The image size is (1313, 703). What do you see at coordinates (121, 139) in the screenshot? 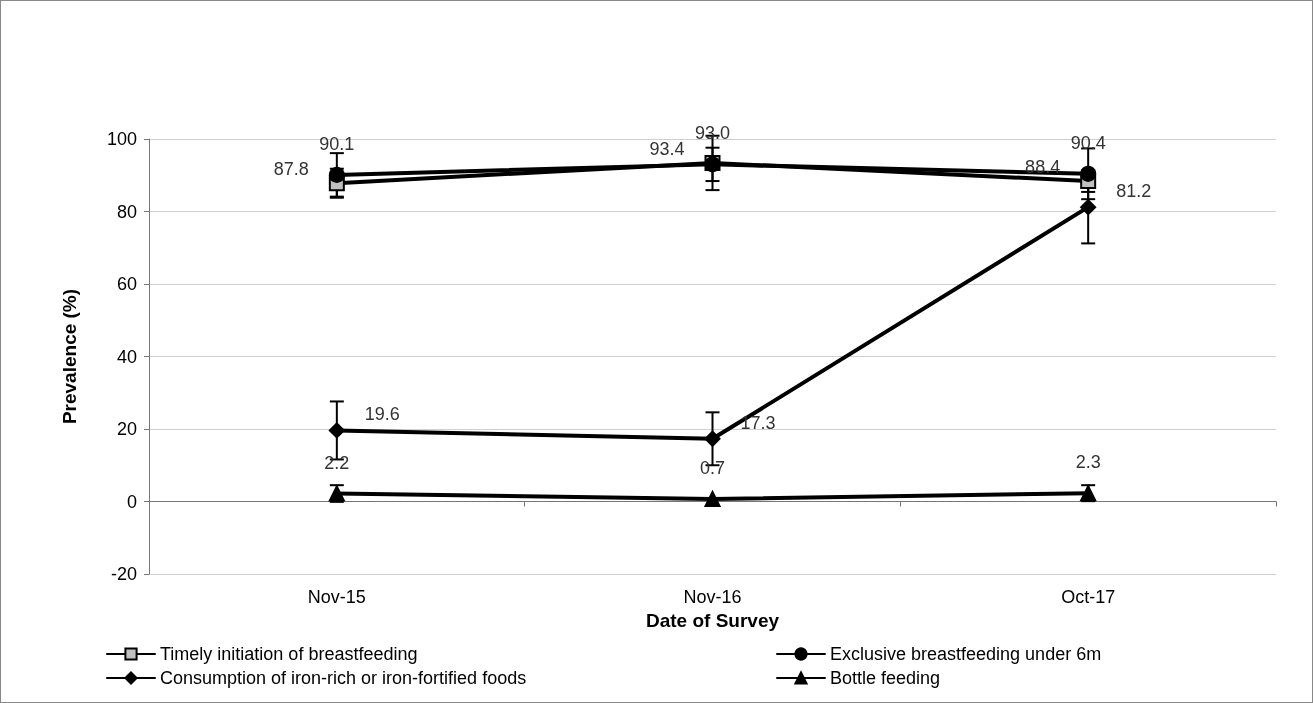
I see `y-tick-label: 100` at bounding box center [121, 139].